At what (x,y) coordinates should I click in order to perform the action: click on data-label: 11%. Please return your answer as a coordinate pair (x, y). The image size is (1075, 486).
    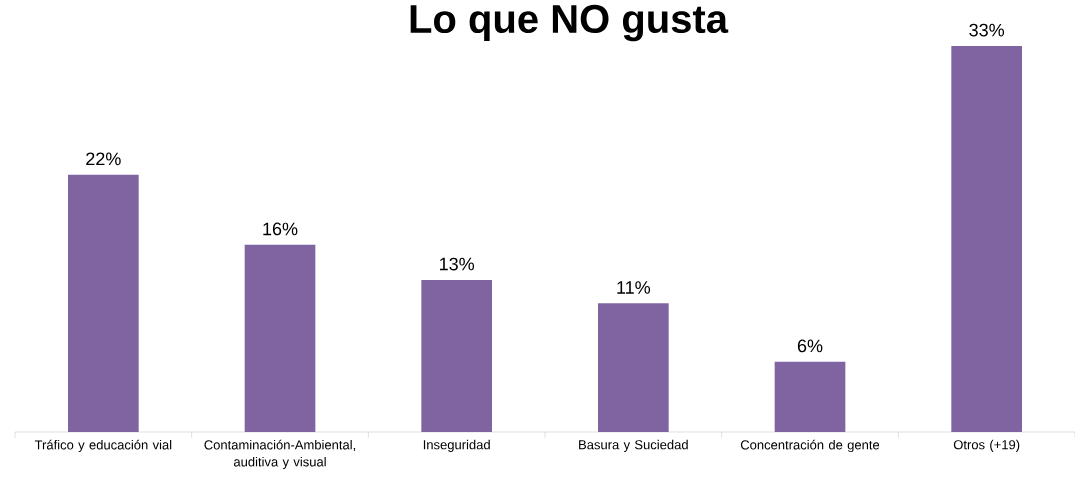
    Looking at the image, I should click on (634, 287).